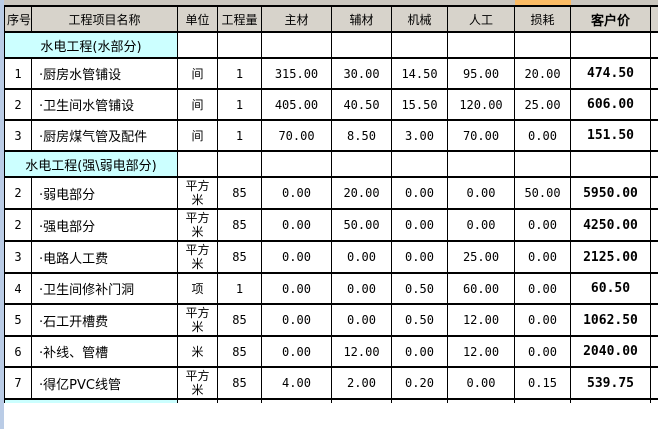 The height and width of the screenshot is (429, 658). I want to click on labor-cell: 25.00, so click(481, 257).